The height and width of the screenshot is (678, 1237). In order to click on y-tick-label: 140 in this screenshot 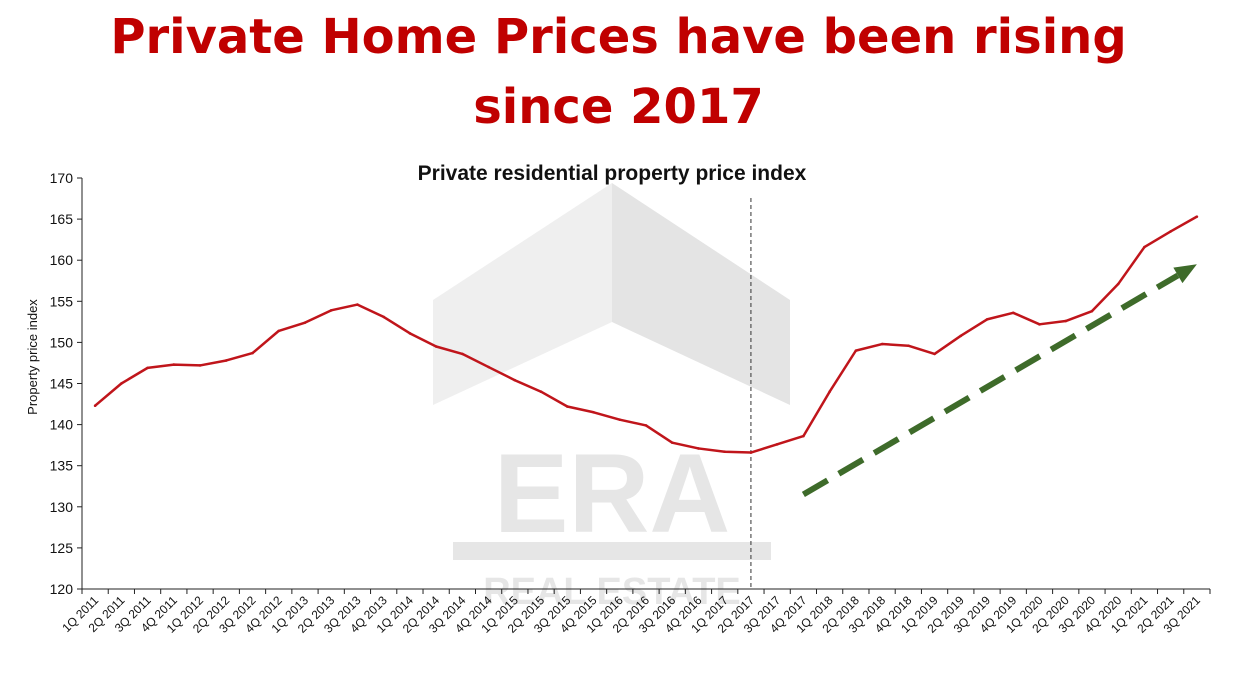, I will do `click(62, 425)`.